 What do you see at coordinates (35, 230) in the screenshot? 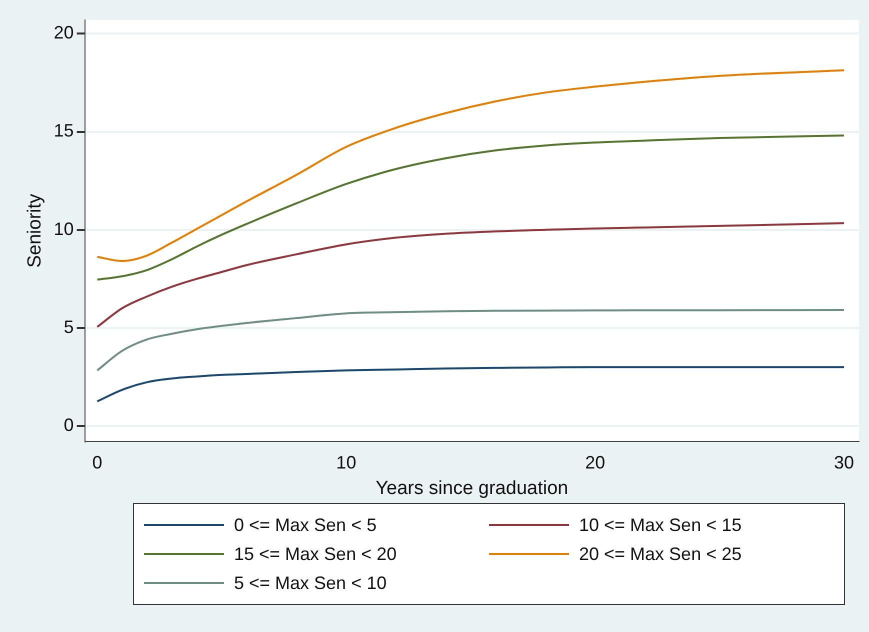
I see `y-axis-title: Seniority` at bounding box center [35, 230].